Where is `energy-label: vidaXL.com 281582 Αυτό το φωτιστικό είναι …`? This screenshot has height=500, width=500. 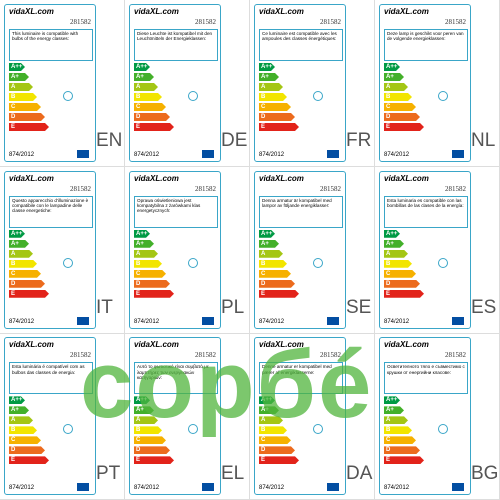
energy-label: vidaXL.com 281582 Αυτό το φωτιστικό είναι … is located at coordinates (175, 416).